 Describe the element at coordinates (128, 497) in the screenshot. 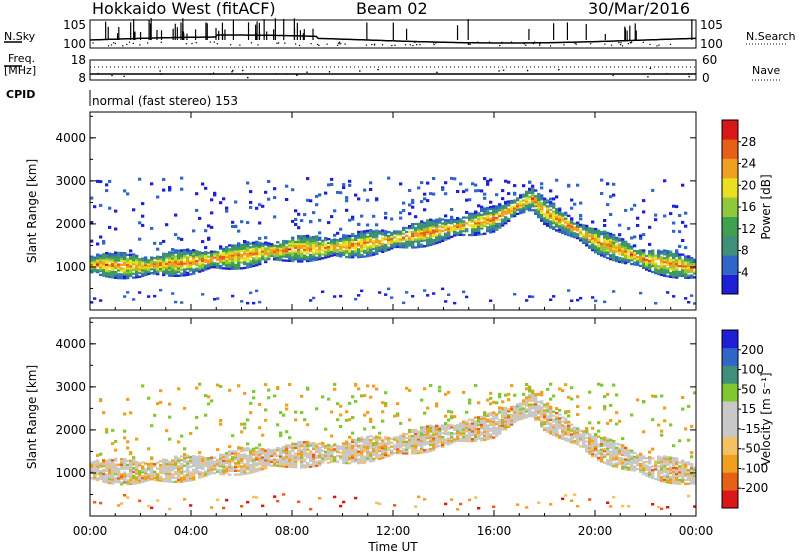

I see `velocity-near-range` at that location.